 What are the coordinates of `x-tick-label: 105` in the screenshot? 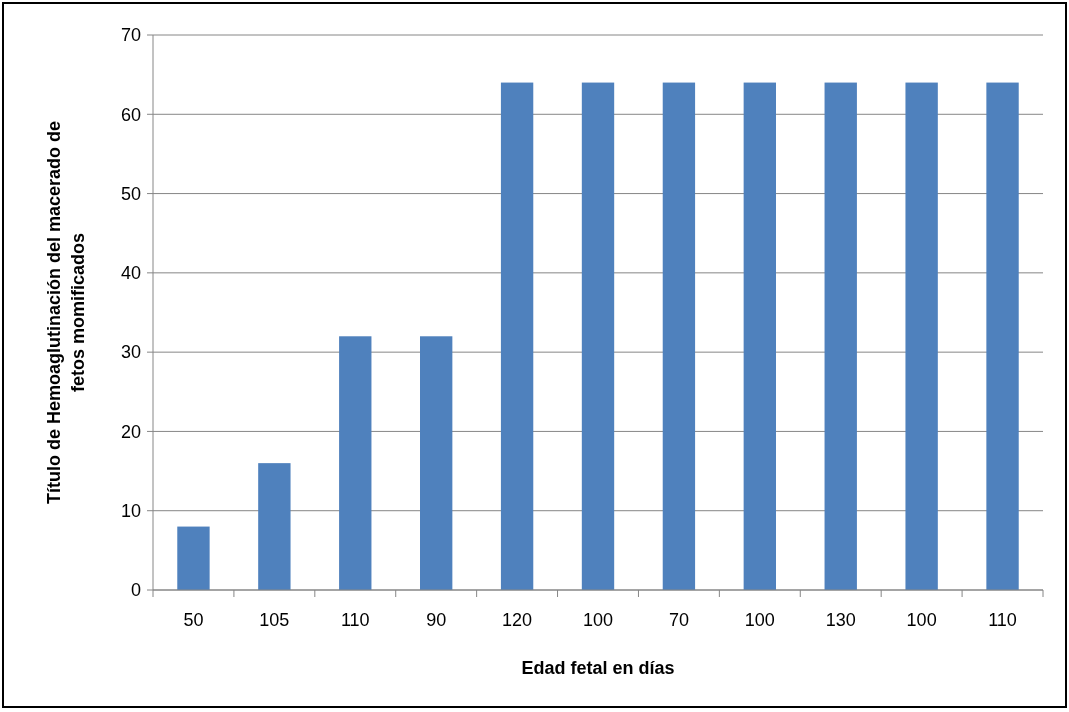 It's located at (274, 620).